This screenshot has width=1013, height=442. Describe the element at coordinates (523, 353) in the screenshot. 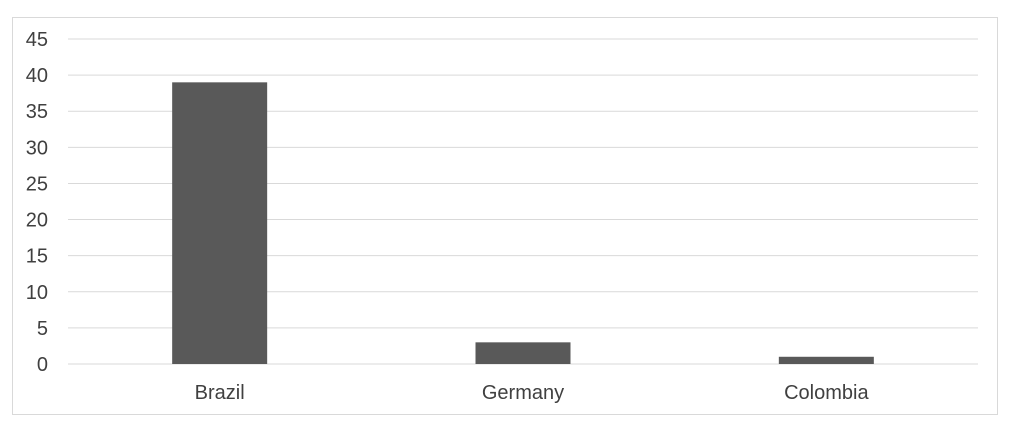

I see `bar-germany` at that location.